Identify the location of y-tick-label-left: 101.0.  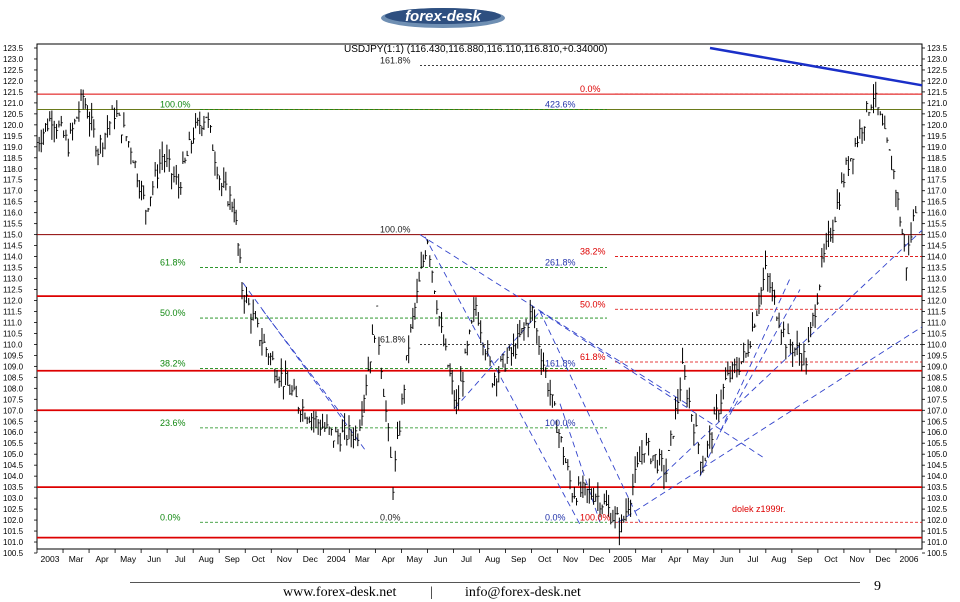
(13, 542).